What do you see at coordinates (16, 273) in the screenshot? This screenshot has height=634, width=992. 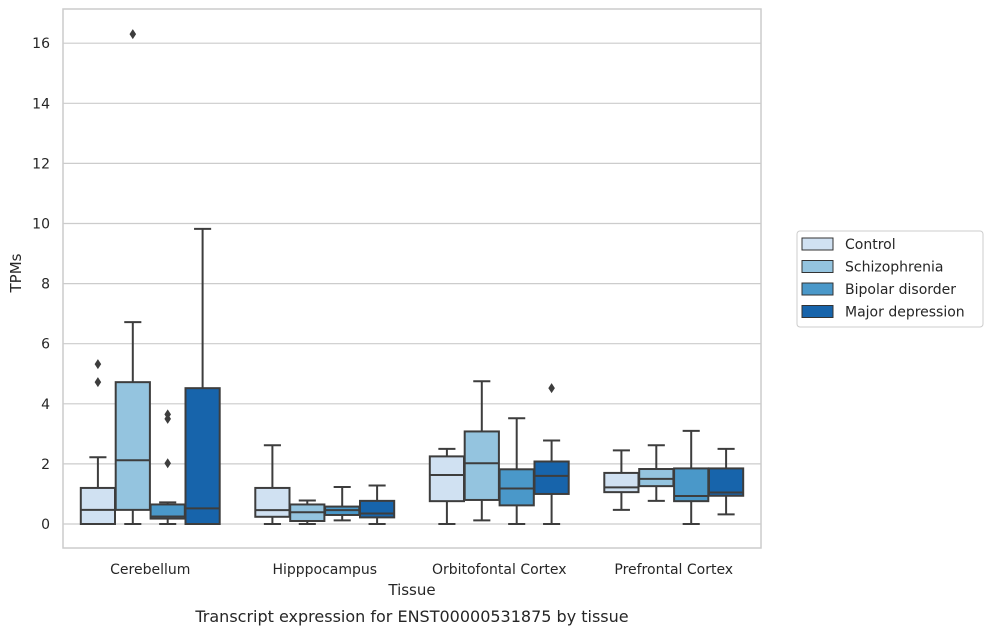 I see `y-axis-label: TPMs` at bounding box center [16, 273].